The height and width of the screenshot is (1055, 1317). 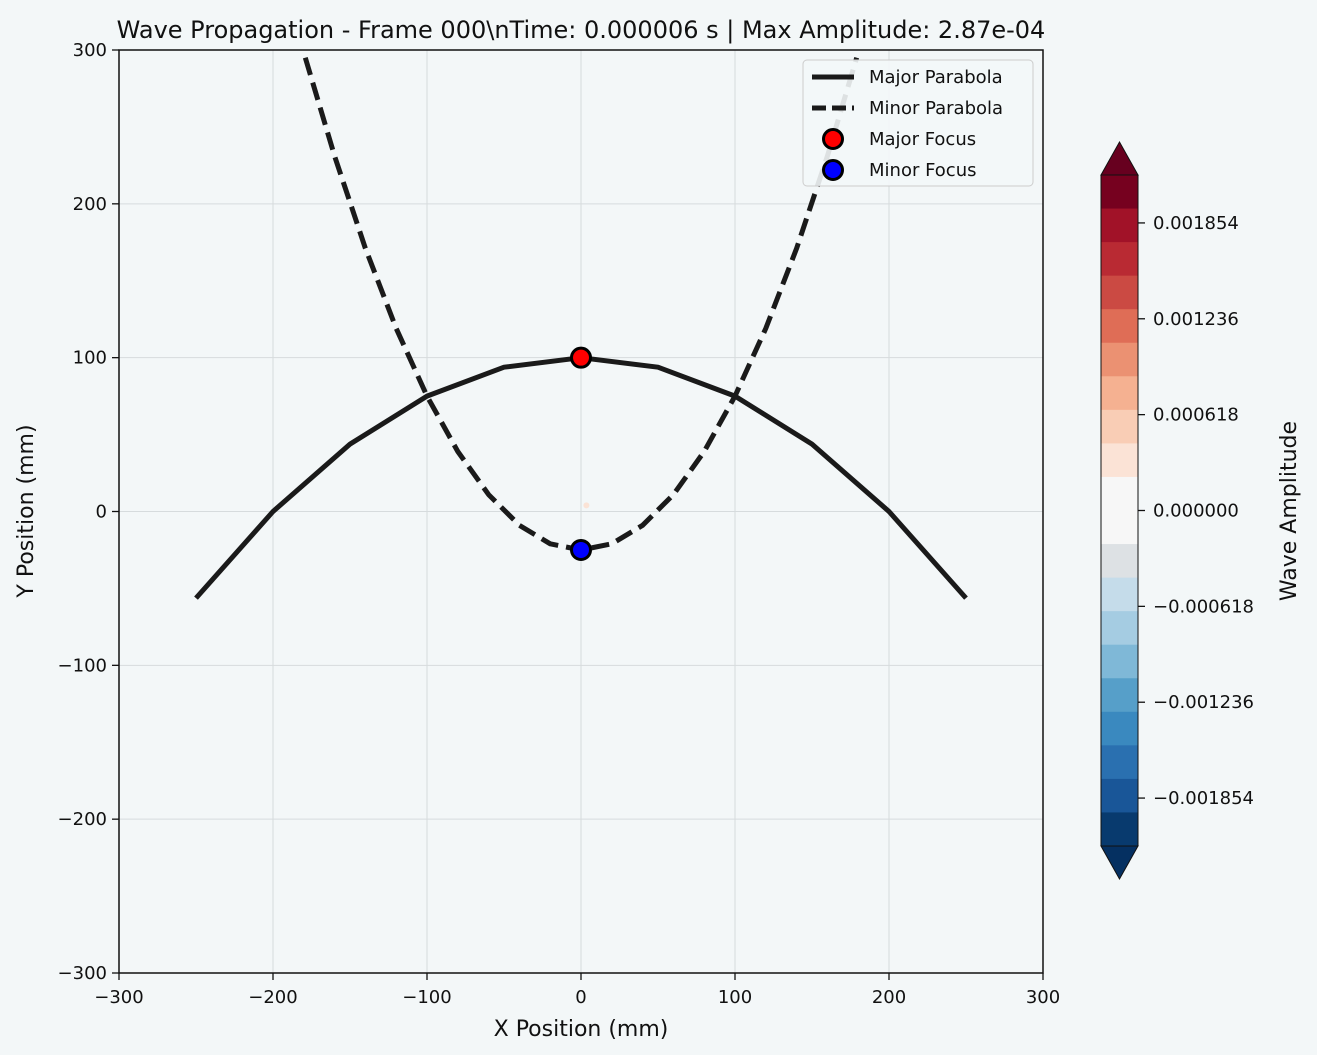 I want to click on x-tick-label: 0, so click(x=580, y=997).